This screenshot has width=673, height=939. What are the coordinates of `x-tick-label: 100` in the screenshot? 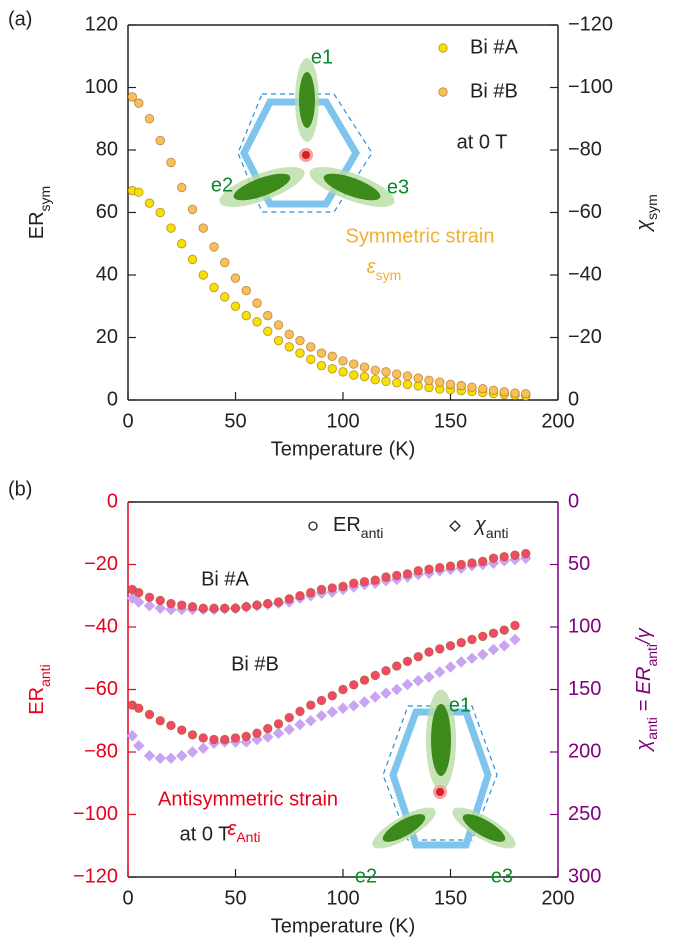 It's located at (342, 421).